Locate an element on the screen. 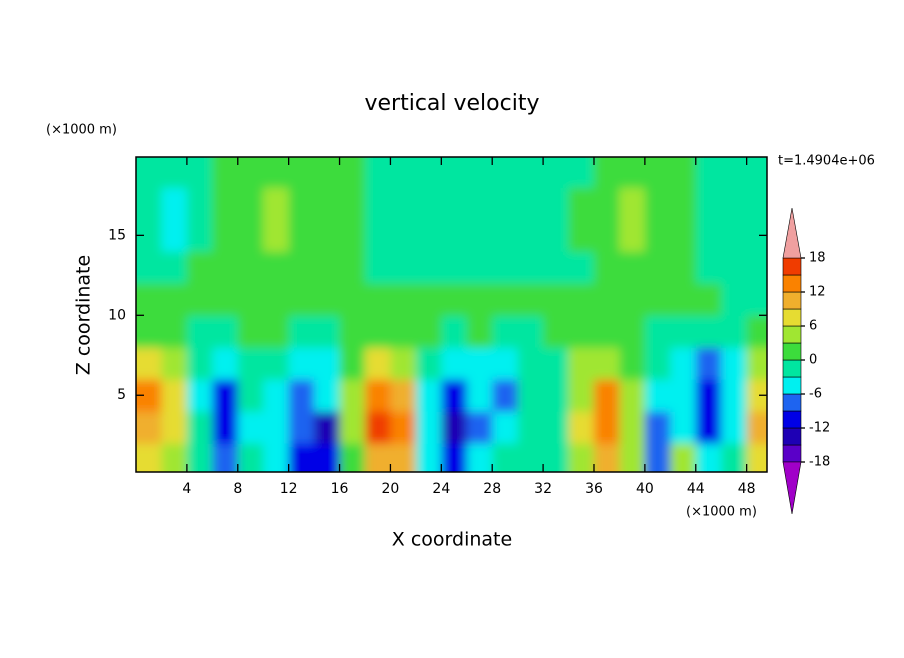  colorbar-tick-label: -6 is located at coordinates (815, 394).